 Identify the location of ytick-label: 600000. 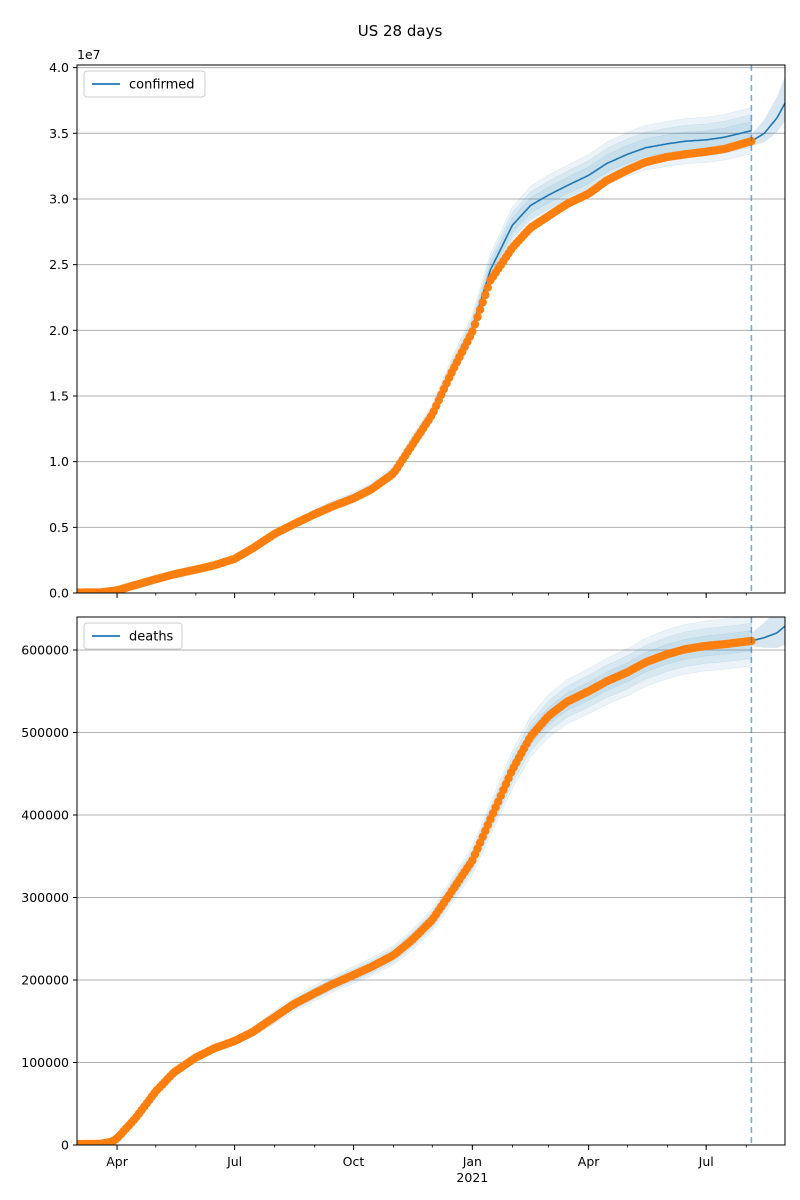
(45, 650).